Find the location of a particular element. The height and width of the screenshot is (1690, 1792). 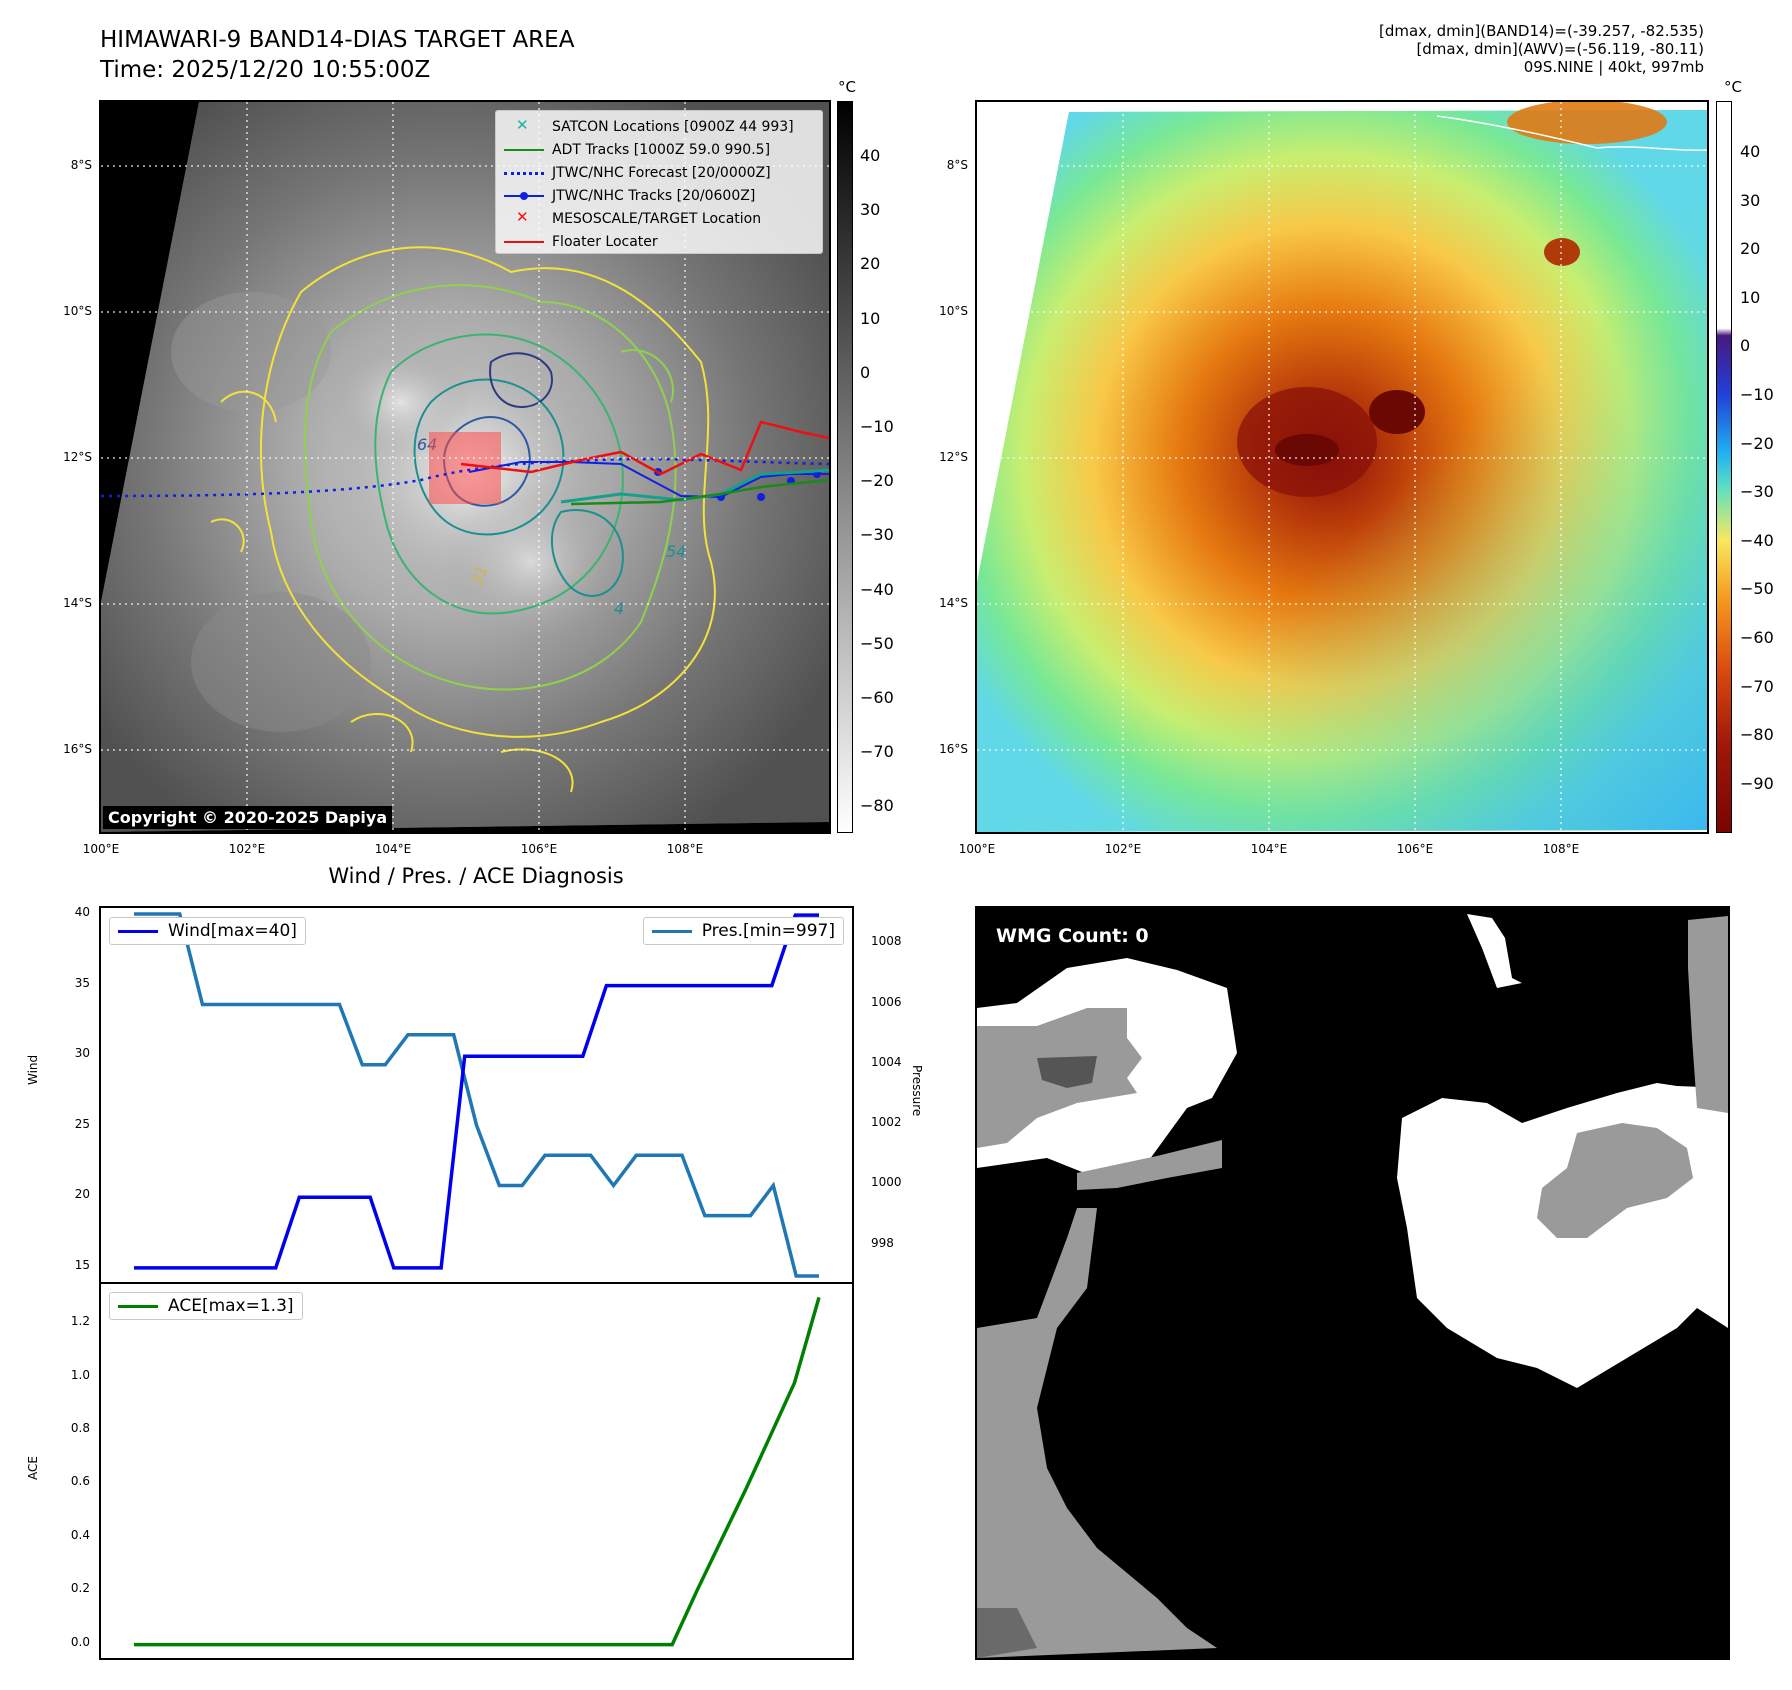

lon-tick: 106°E is located at coordinates (1415, 849).